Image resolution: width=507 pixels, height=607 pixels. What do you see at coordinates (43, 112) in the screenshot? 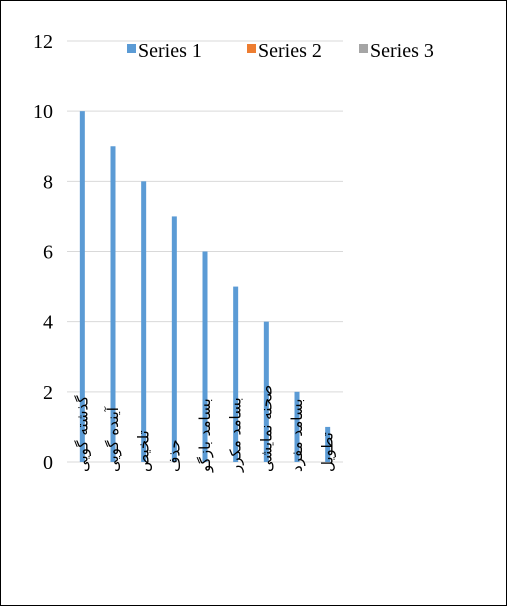
I see `y-tick-label: 10` at bounding box center [43, 112].